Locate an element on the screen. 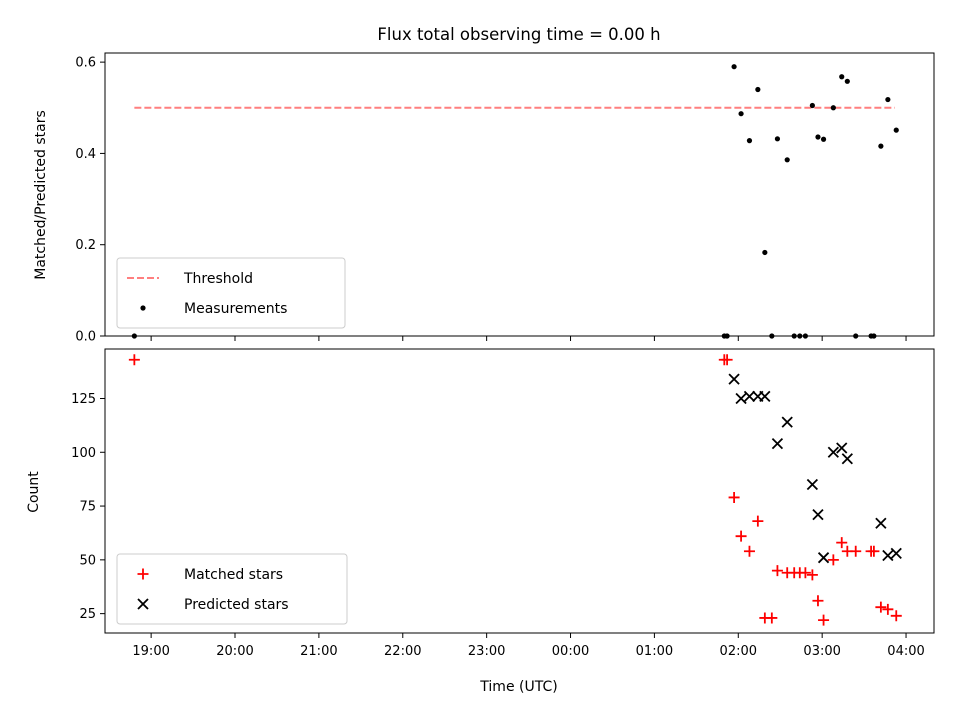 The height and width of the screenshot is (720, 960). bottom-x-tick-label: 04:00 is located at coordinates (905, 651).